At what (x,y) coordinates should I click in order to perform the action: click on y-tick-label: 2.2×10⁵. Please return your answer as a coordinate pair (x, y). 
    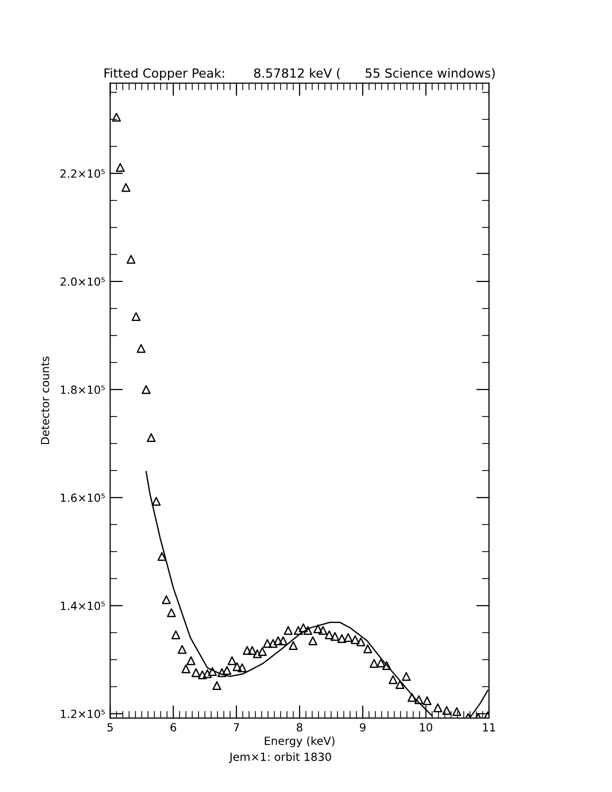
    Looking at the image, I should click on (82, 173).